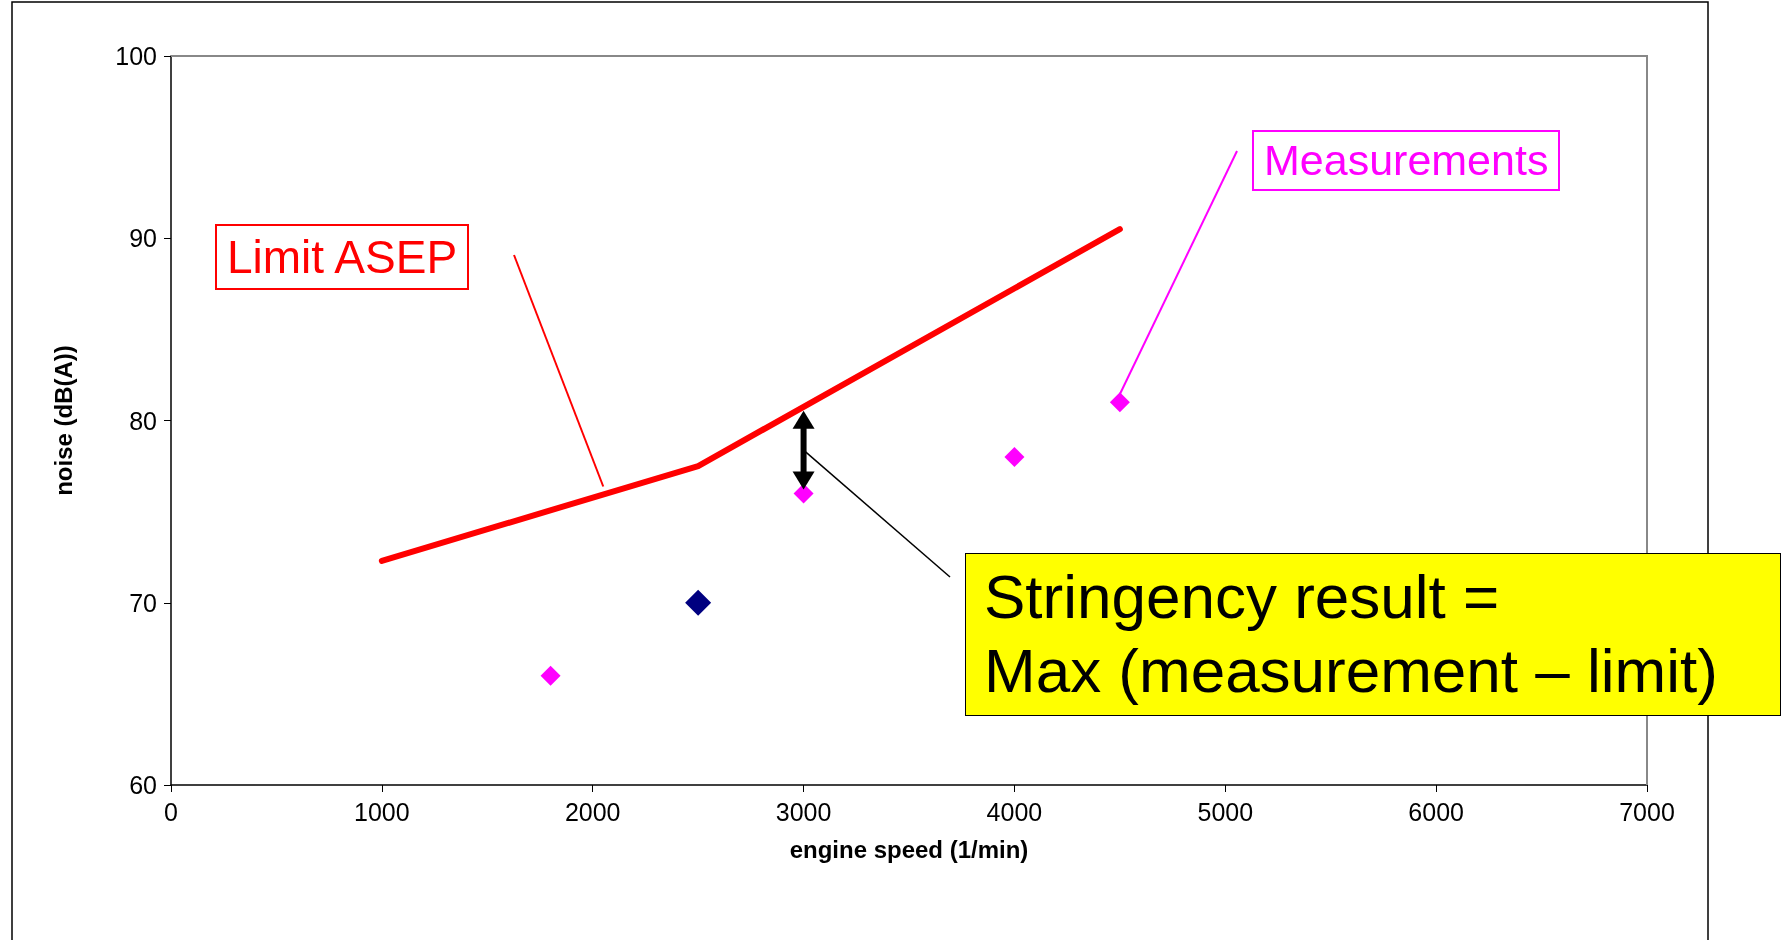 The height and width of the screenshot is (940, 1784). What do you see at coordinates (1436, 811) in the screenshot?
I see `x-tick-label: 6000` at bounding box center [1436, 811].